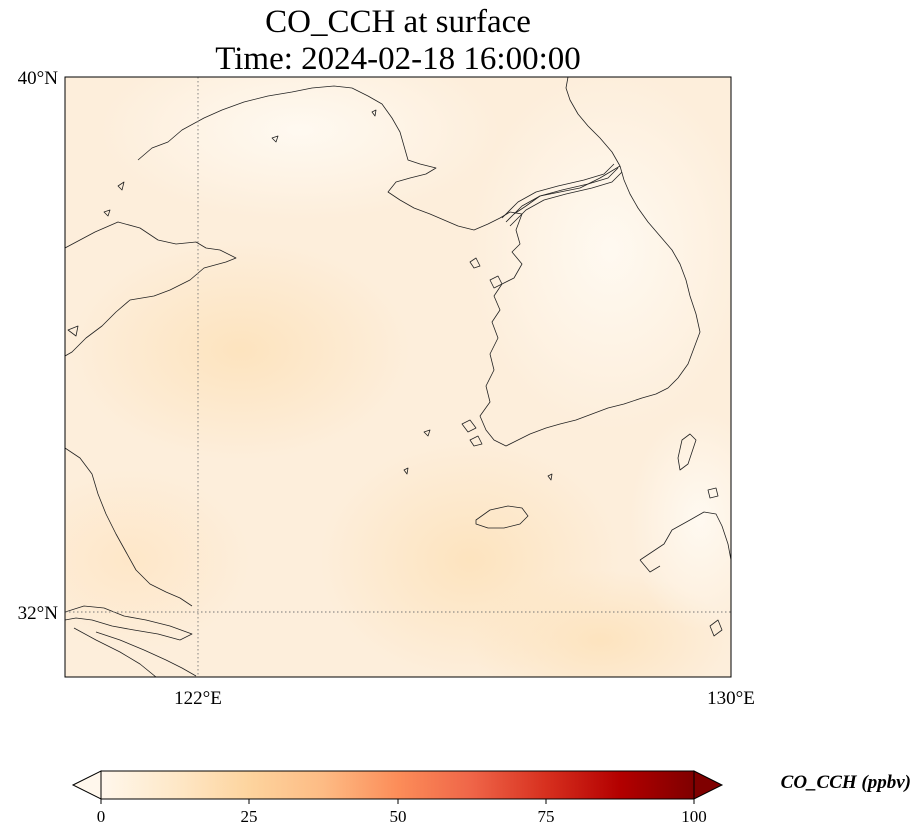 This screenshot has height=836, width=921. Describe the element at coordinates (398, 22) in the screenshot. I see `plot-title-line-1: CO_CCH at surface` at that location.